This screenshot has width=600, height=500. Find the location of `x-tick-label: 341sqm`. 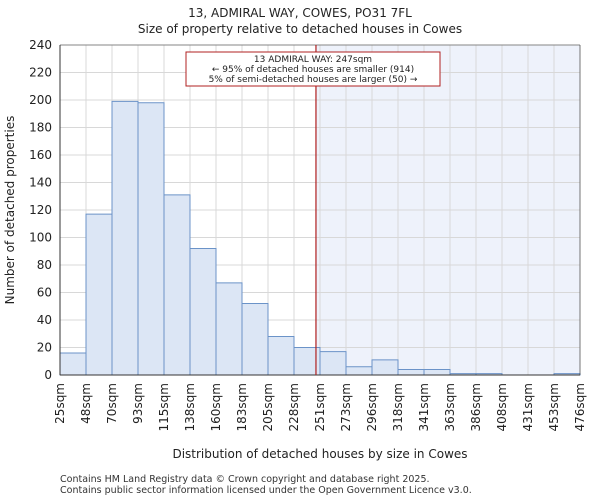

x-tick-label: 341sqm is located at coordinates (424, 407).